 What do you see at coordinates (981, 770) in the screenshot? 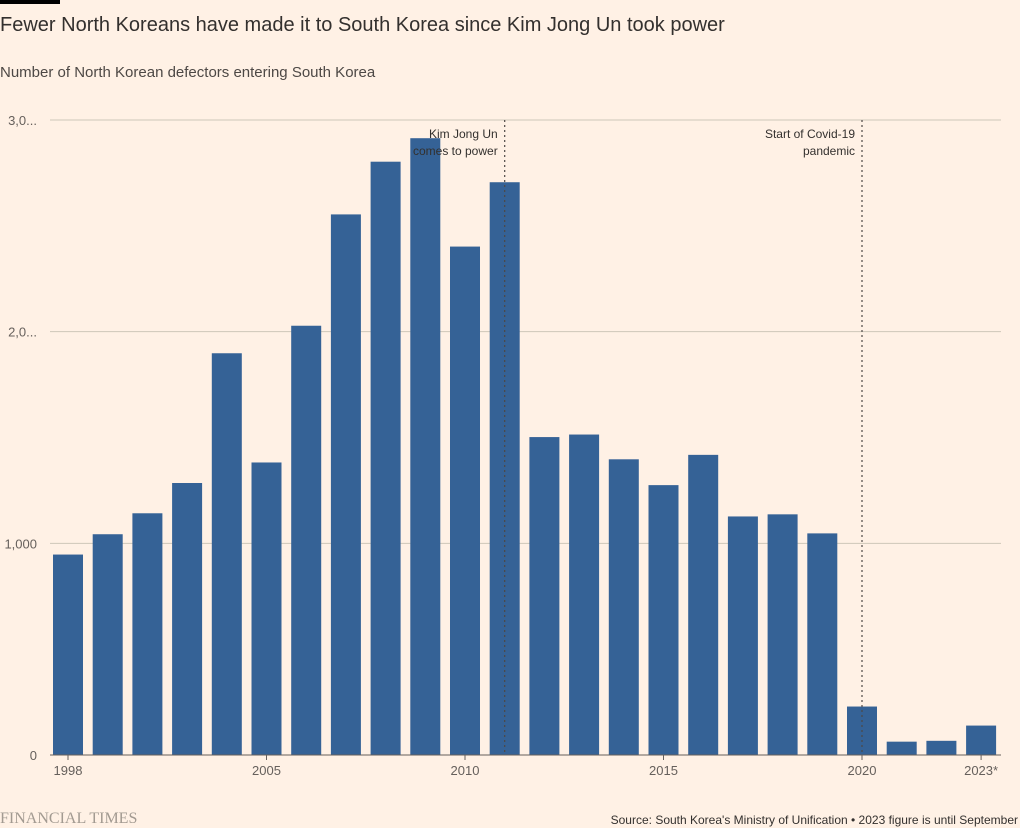
I see `x-tick-label: 2023*` at bounding box center [981, 770].